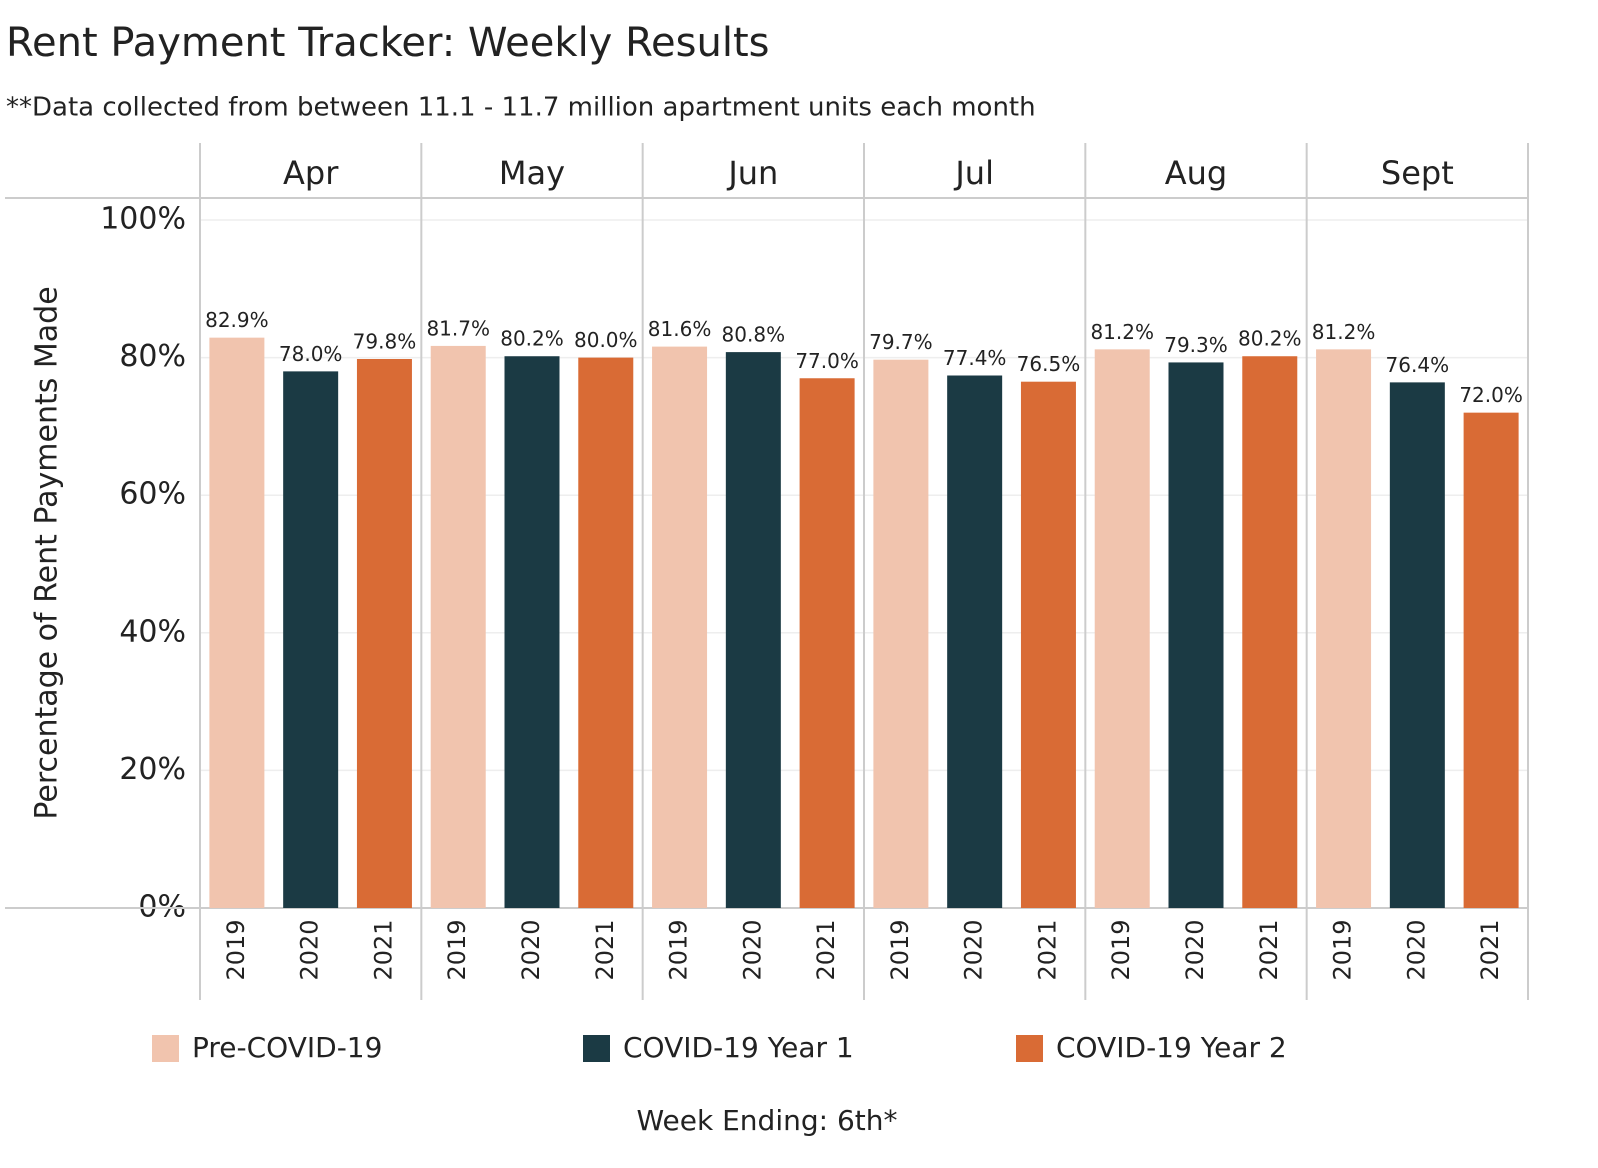 This screenshot has height=1168, width=1598. What do you see at coordinates (388, 43) in the screenshot?
I see `chart-title: Rent Payment Tracker: Weekly Results` at bounding box center [388, 43].